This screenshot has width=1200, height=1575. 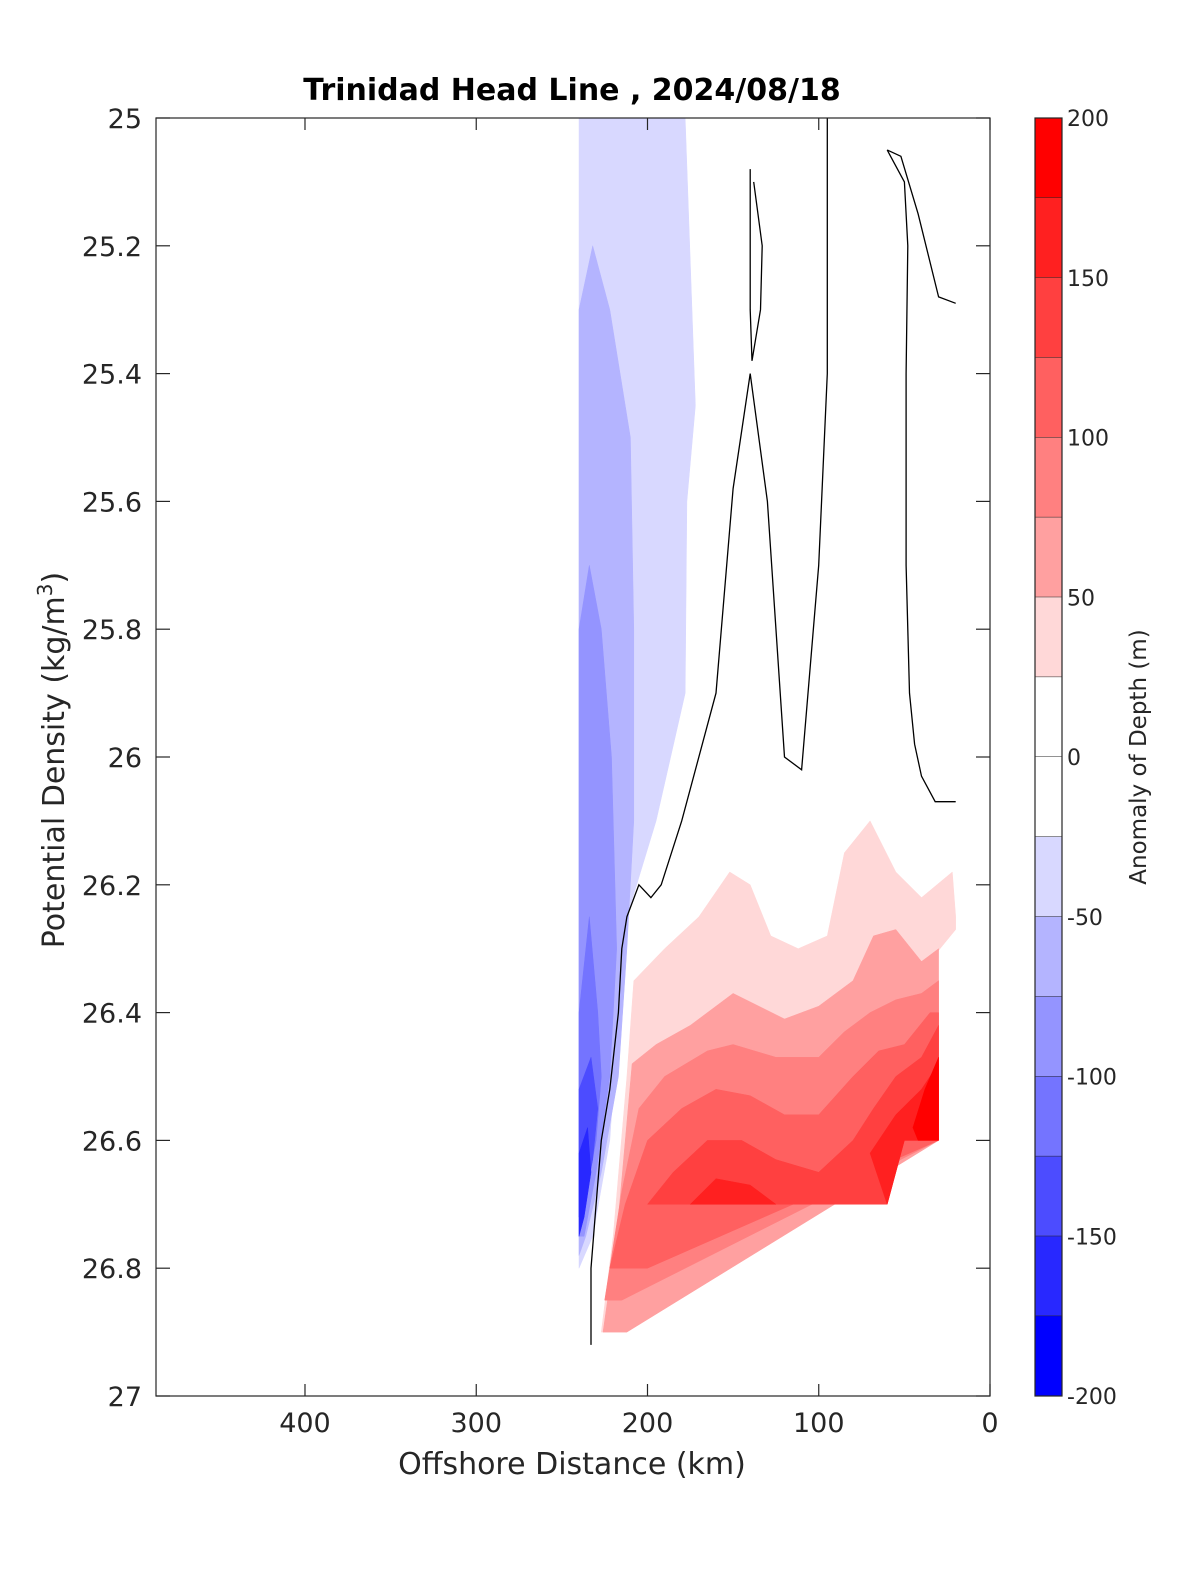 What do you see at coordinates (1085, 918) in the screenshot?
I see `colorbar-tick-label: -50` at bounding box center [1085, 918].